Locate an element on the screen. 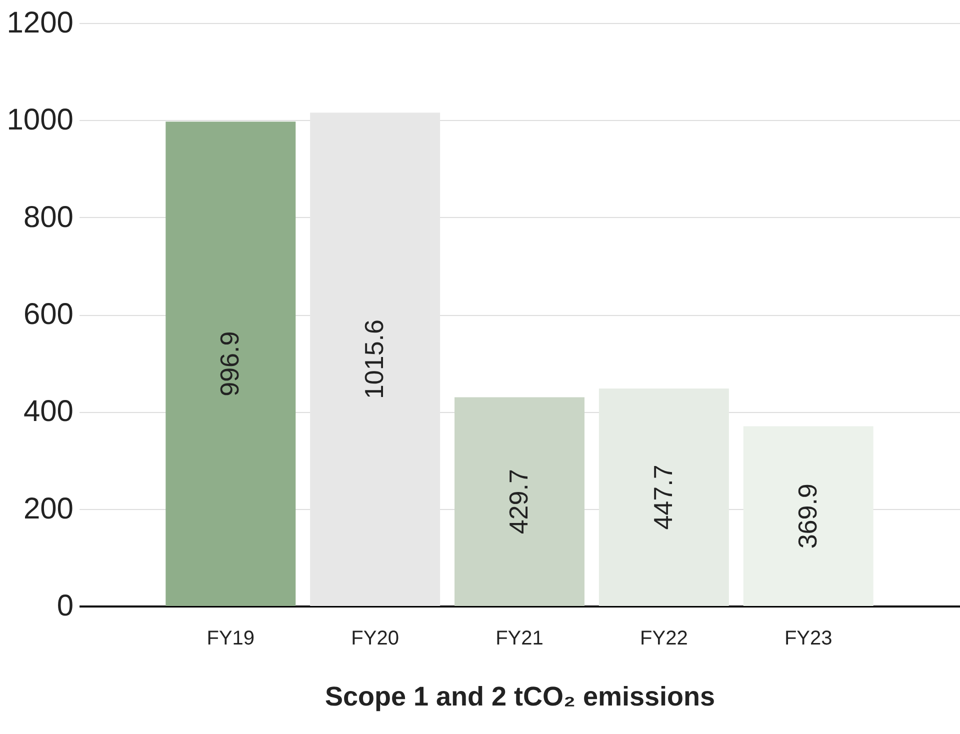  y-tick-label: 600 is located at coordinates (48, 314).